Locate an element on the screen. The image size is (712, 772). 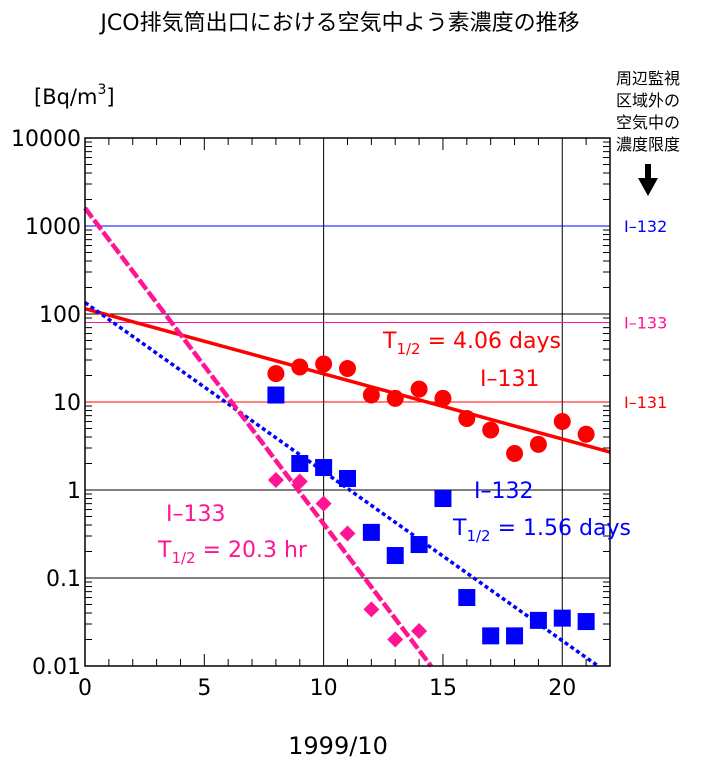
x-tick-label: 15 is located at coordinates (443, 688).